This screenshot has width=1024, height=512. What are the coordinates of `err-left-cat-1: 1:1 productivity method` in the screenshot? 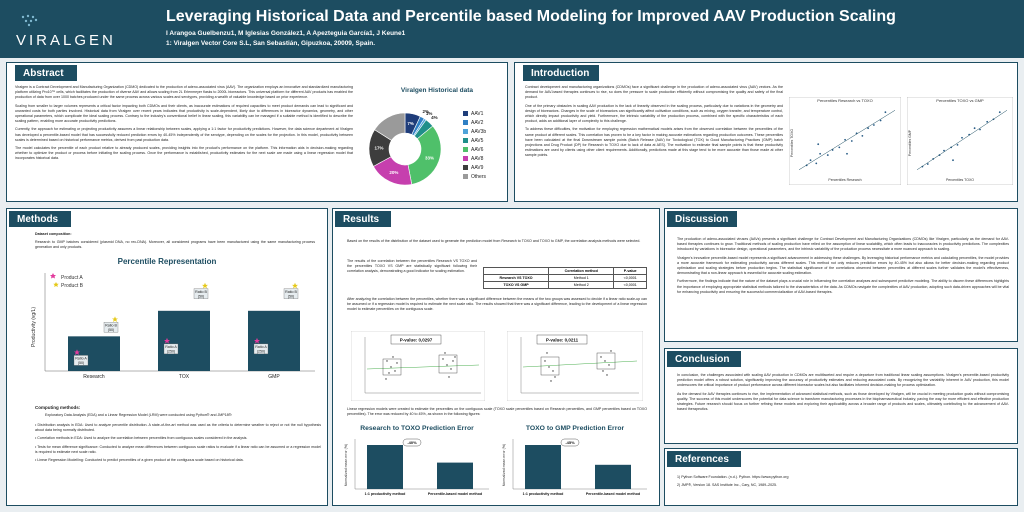 It's located at (385, 494).